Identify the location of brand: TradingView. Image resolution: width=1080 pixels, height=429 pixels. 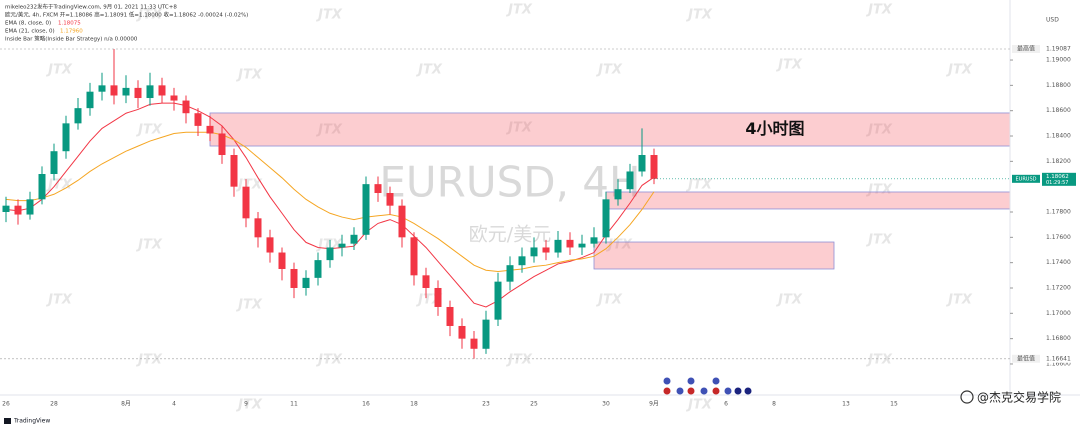
(31, 421).